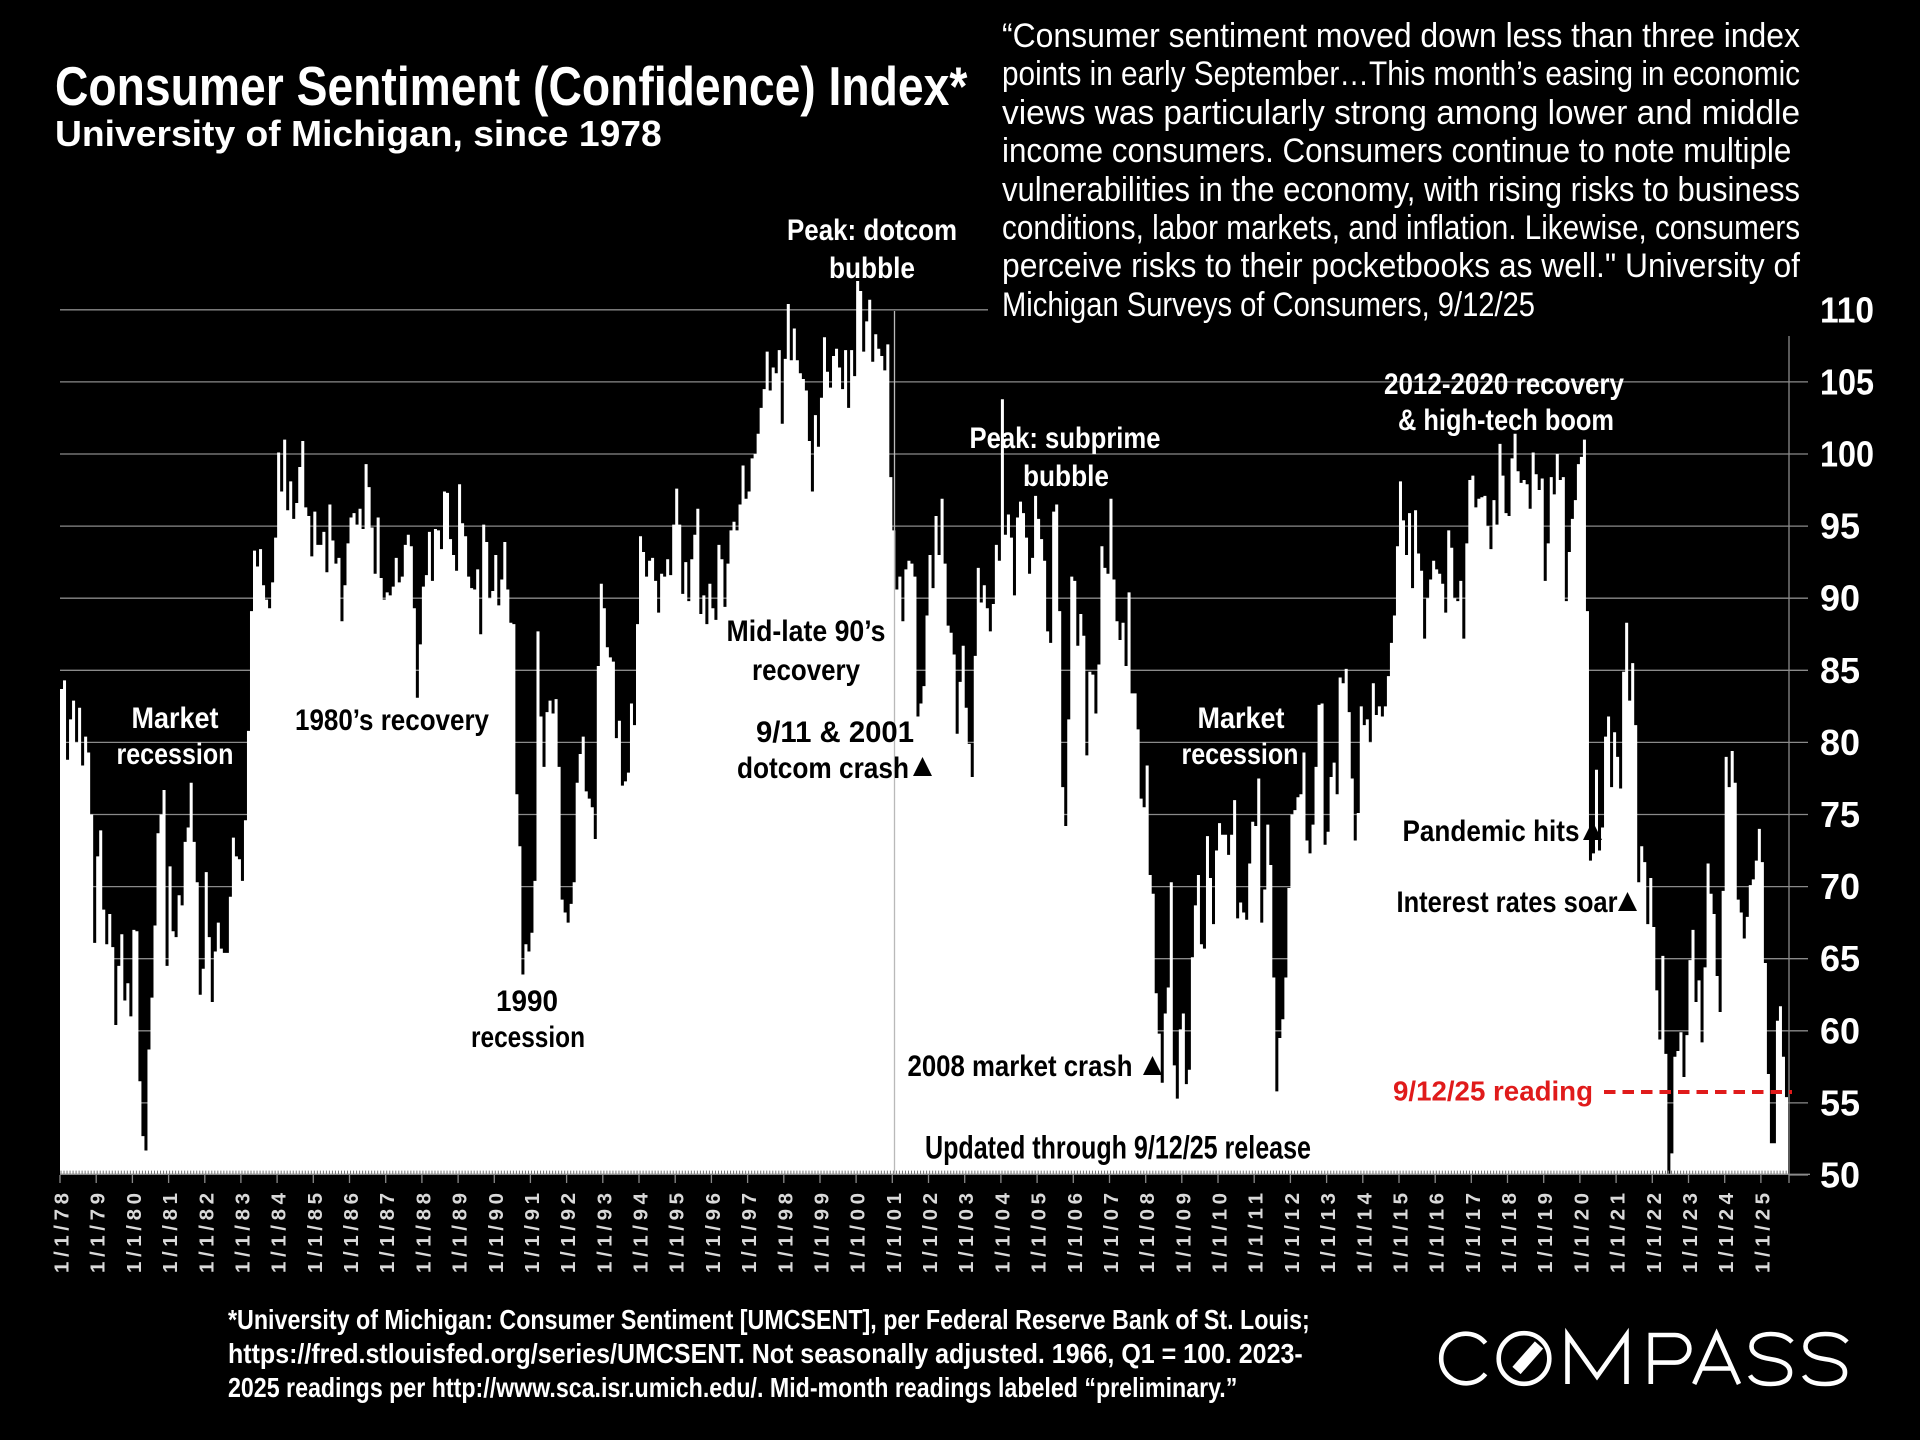  What do you see at coordinates (1726, 1232) in the screenshot?
I see `svg-text: 1/1/24` at bounding box center [1726, 1232].